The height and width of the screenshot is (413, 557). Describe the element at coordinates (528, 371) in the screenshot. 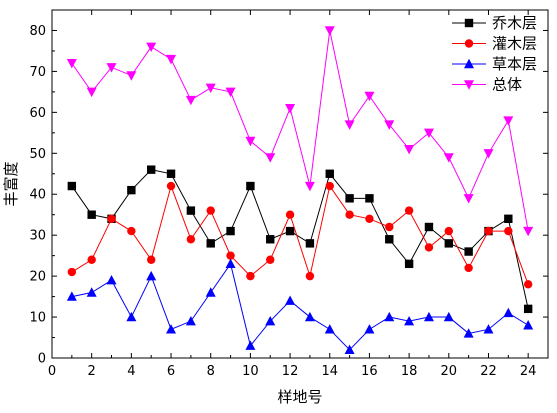

I see `x-tick-label: 24` at that location.